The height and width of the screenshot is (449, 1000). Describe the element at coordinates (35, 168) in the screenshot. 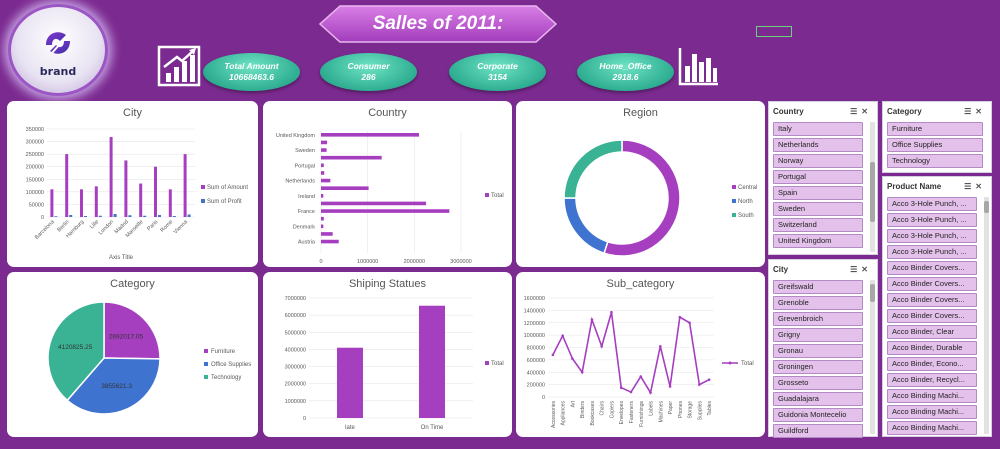

I see `y-tick-label: 200000` at that location.